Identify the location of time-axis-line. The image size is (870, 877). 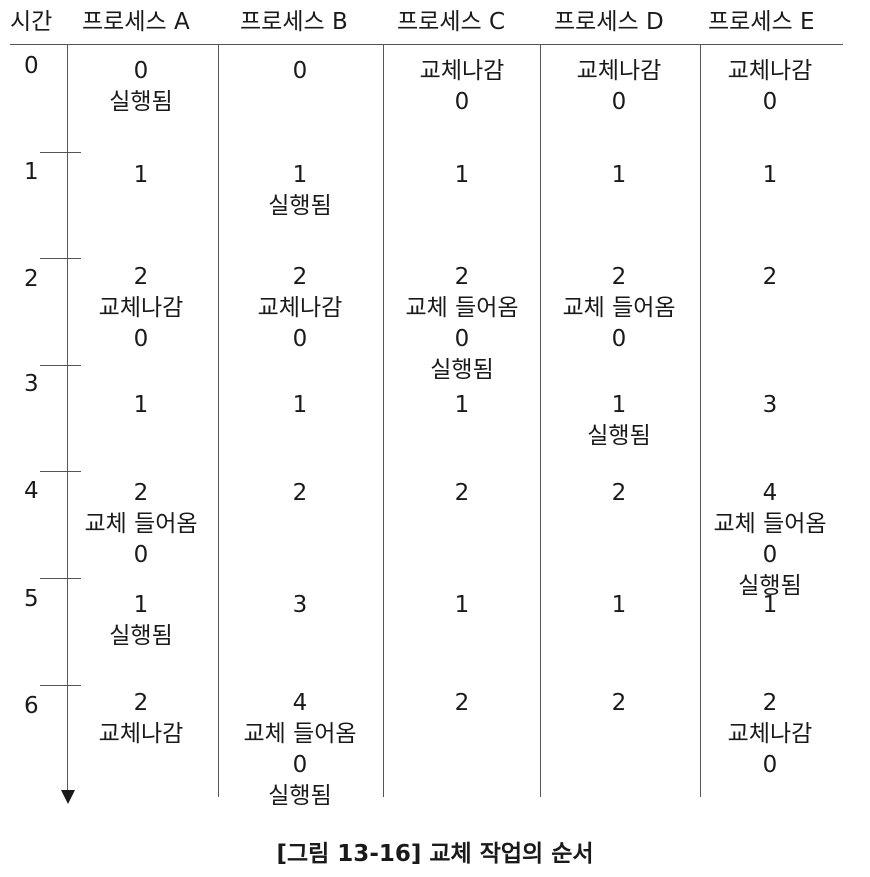
(67, 419).